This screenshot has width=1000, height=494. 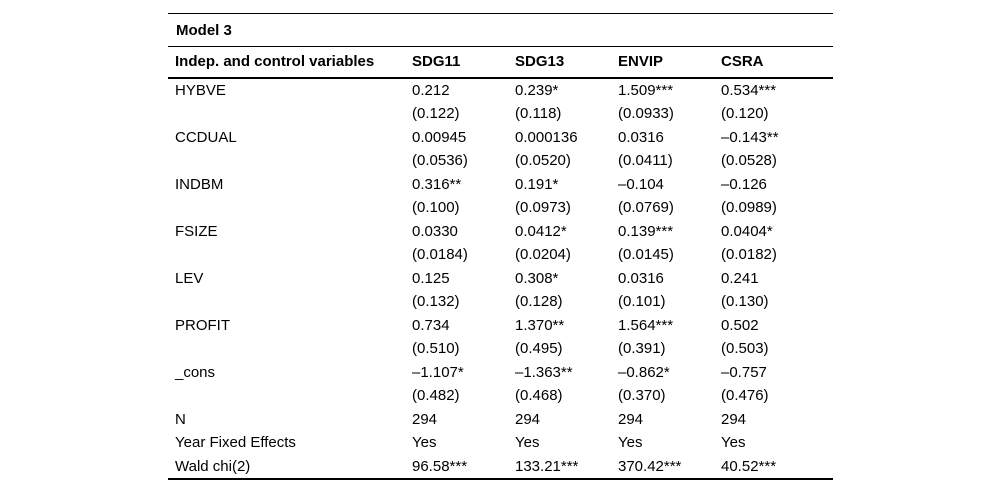 What do you see at coordinates (500, 443) in the screenshot?
I see `table-row: Year Fixed Effects Yes Yes Yes Yes` at bounding box center [500, 443].